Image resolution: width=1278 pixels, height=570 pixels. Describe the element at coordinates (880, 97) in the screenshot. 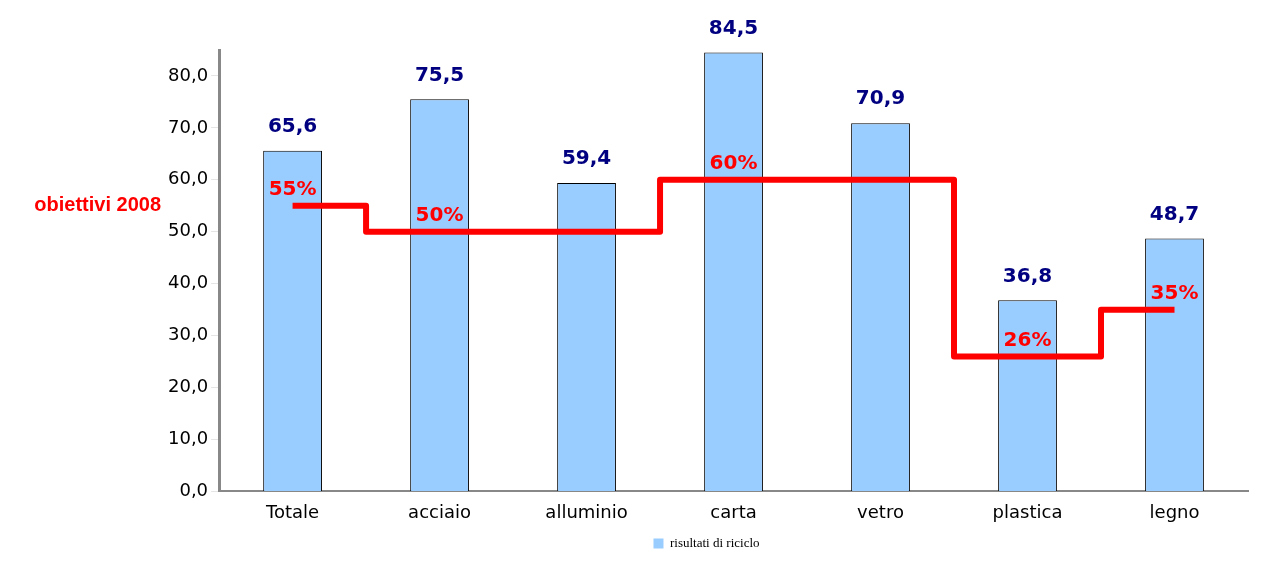

I see `data-label: 70,9` at that location.